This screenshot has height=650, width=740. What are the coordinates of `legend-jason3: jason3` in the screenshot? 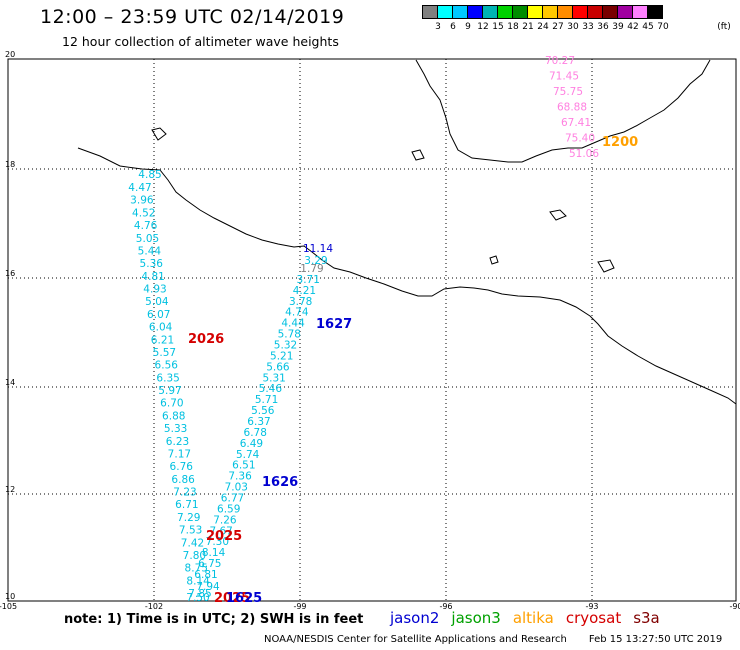 It's located at (476, 618).